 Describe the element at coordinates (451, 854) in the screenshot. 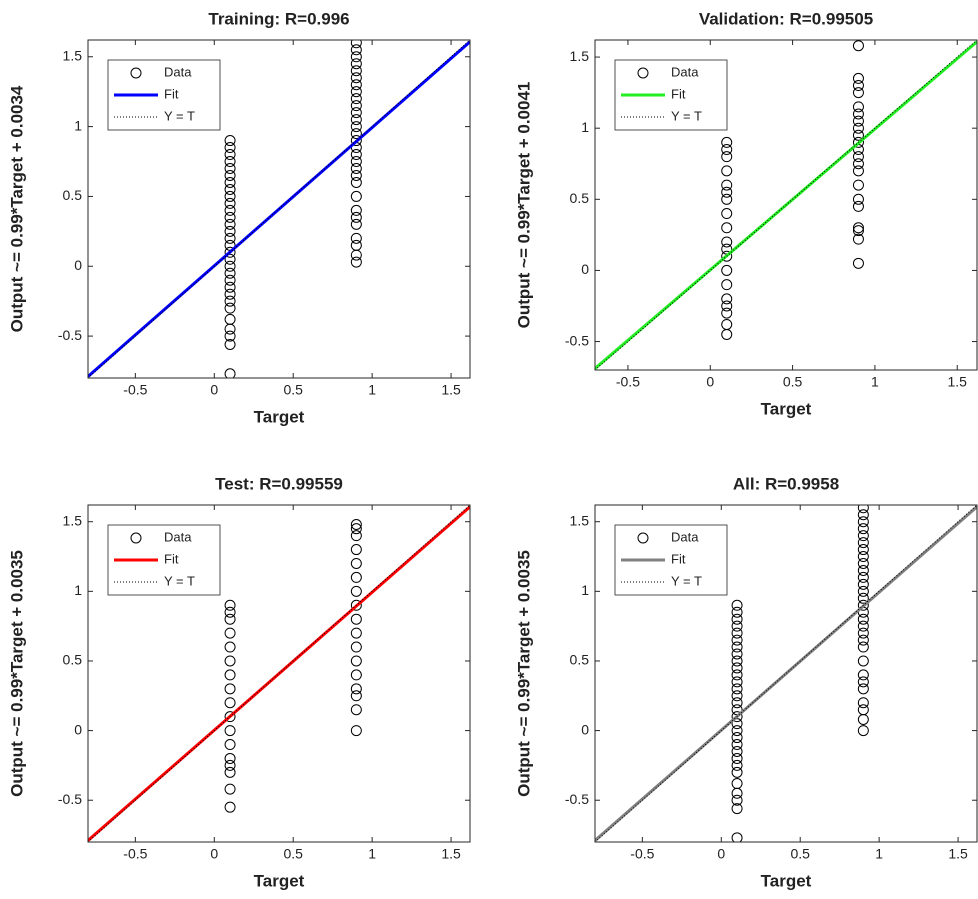

I see `x-tick-label: 1.5` at that location.